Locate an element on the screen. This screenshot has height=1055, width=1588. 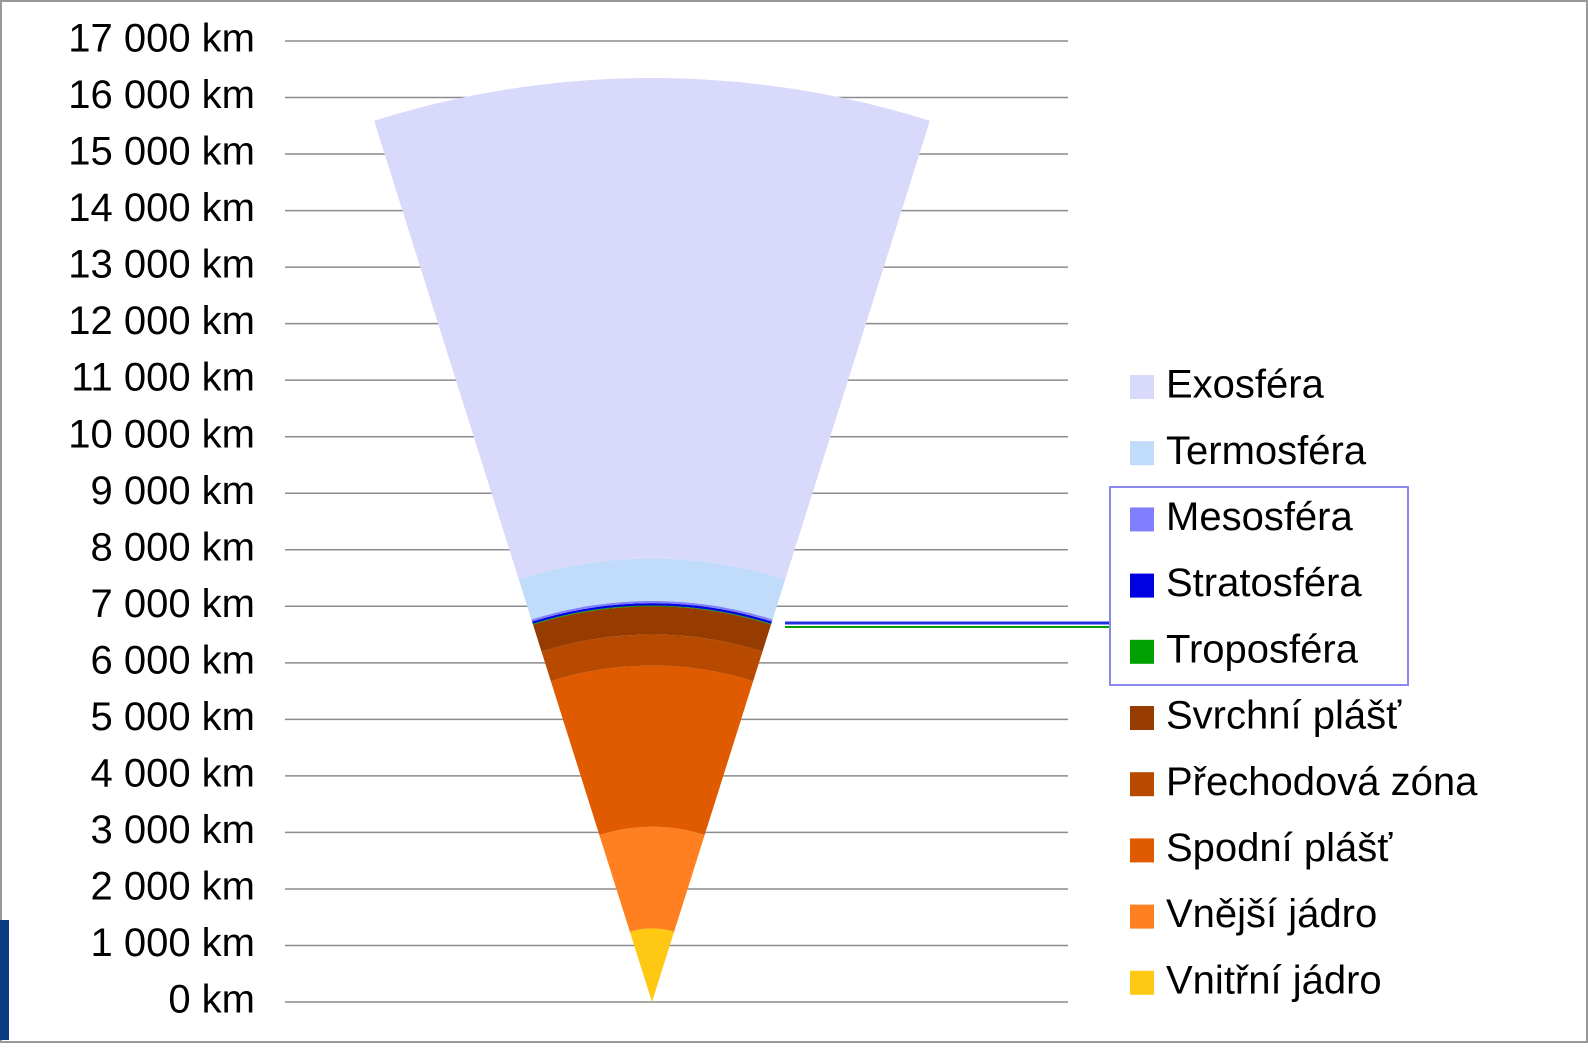
y-tick-label: 3 000 km is located at coordinates (172, 830).